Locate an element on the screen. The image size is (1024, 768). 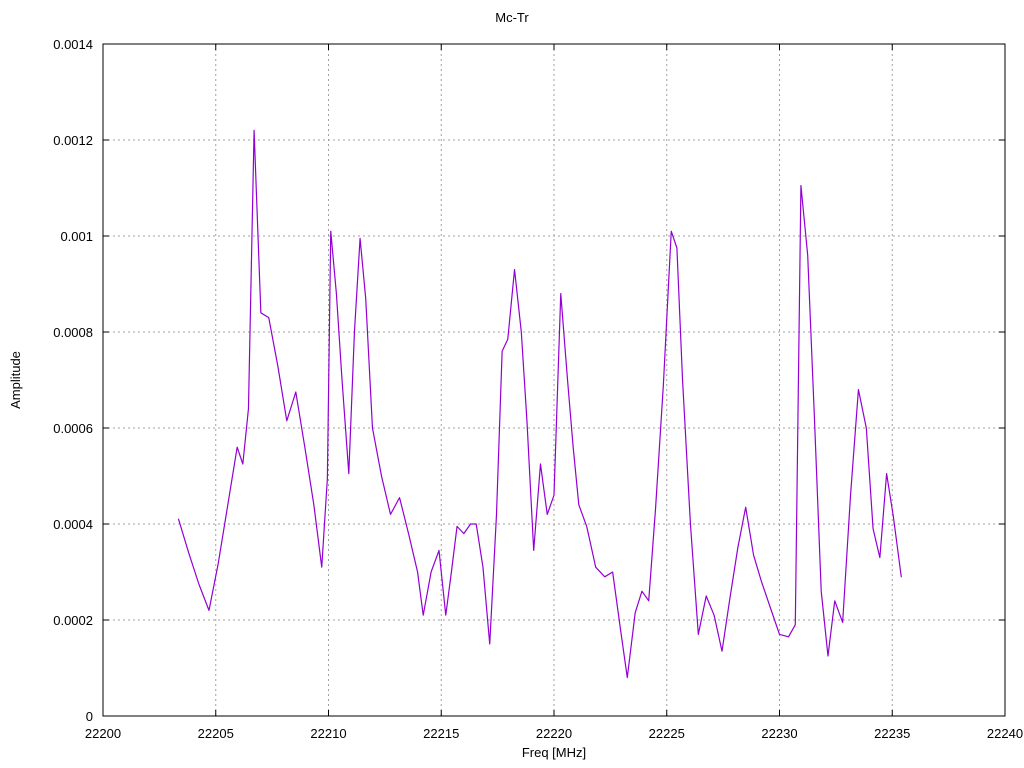
y-tick-label: 0 is located at coordinates (89, 716).